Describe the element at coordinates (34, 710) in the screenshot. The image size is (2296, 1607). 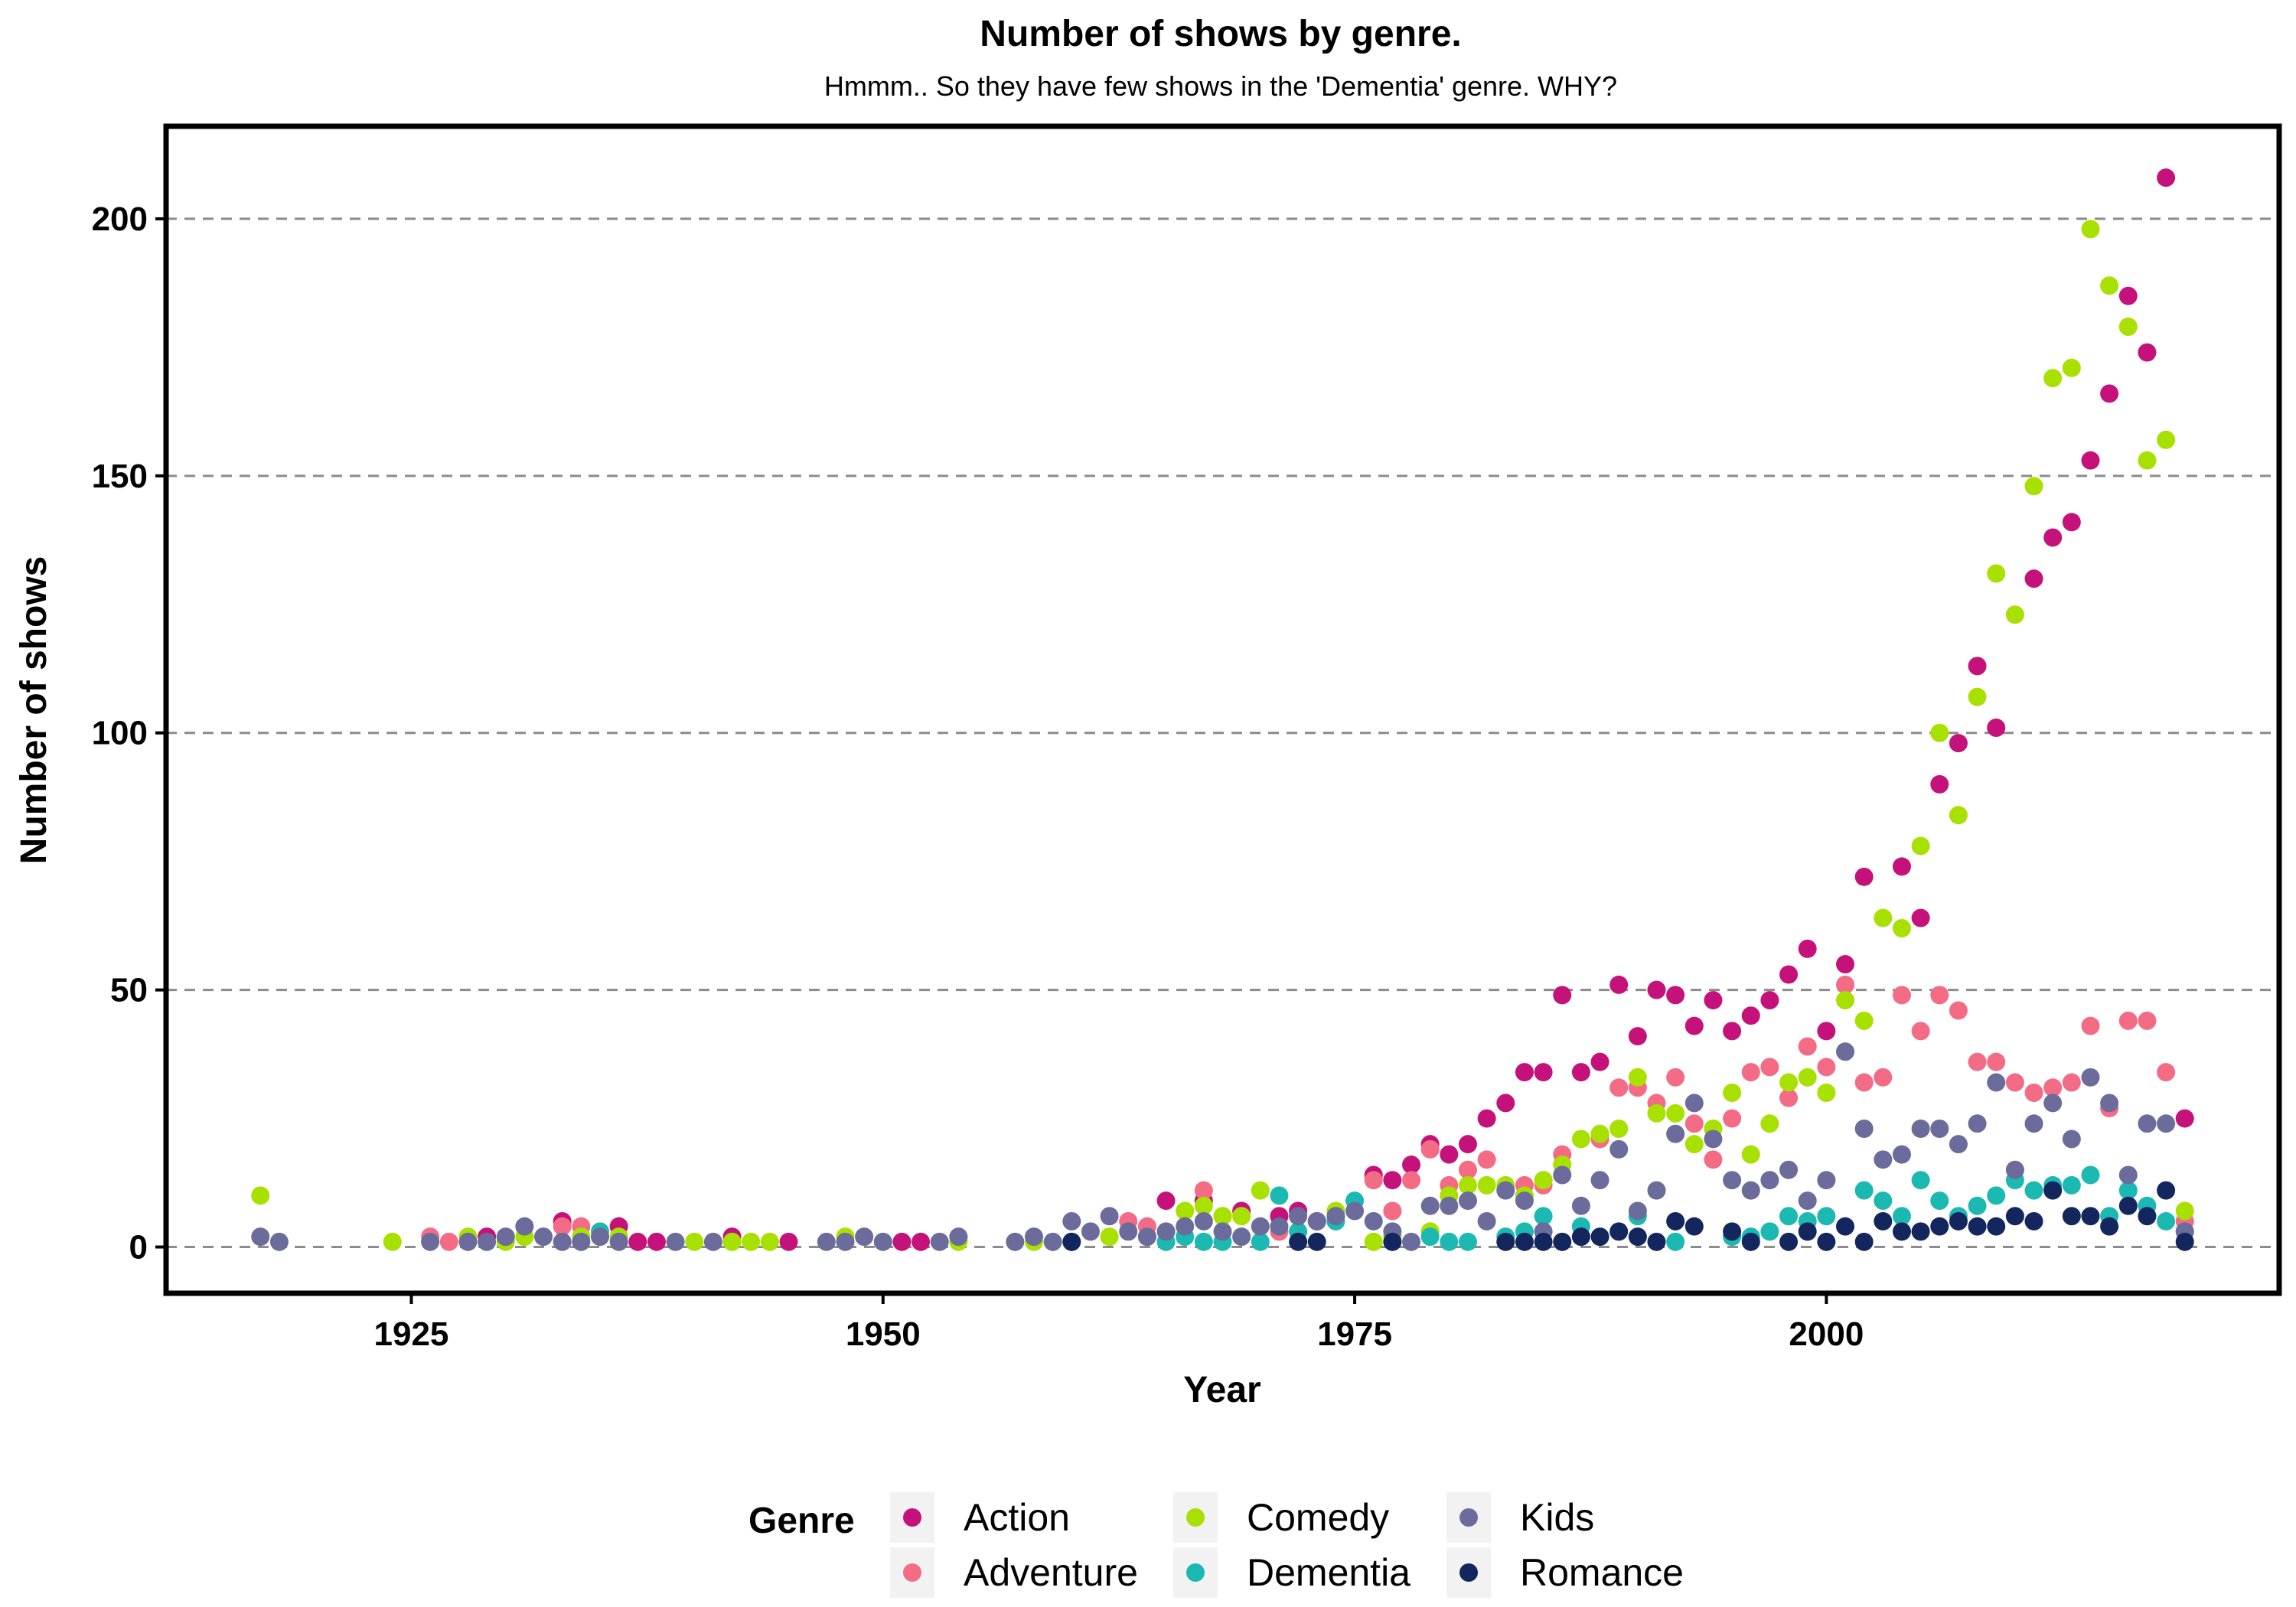
I see `y-axis-title: Number of shows` at that location.